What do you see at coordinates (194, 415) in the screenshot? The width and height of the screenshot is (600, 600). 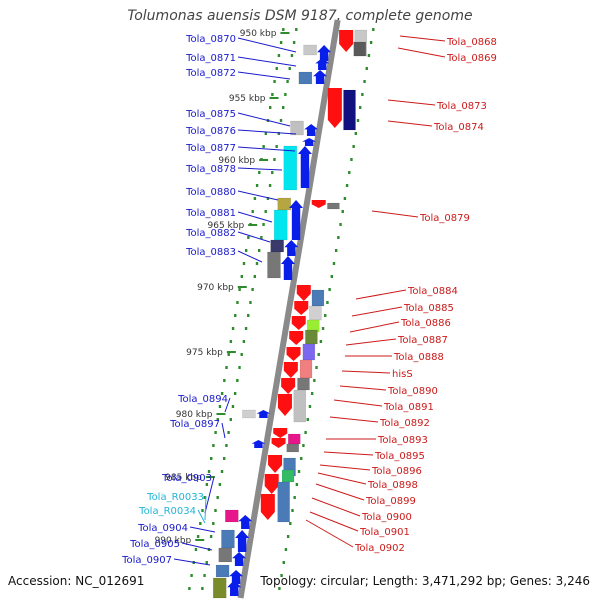 I see `ruler-tick-label: 980 kbp` at bounding box center [194, 415].